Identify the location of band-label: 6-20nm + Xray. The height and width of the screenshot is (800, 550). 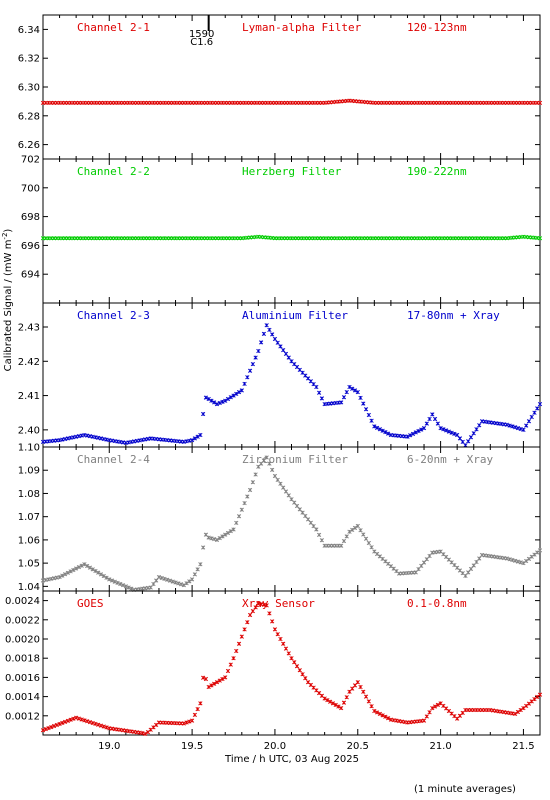
(450, 459).